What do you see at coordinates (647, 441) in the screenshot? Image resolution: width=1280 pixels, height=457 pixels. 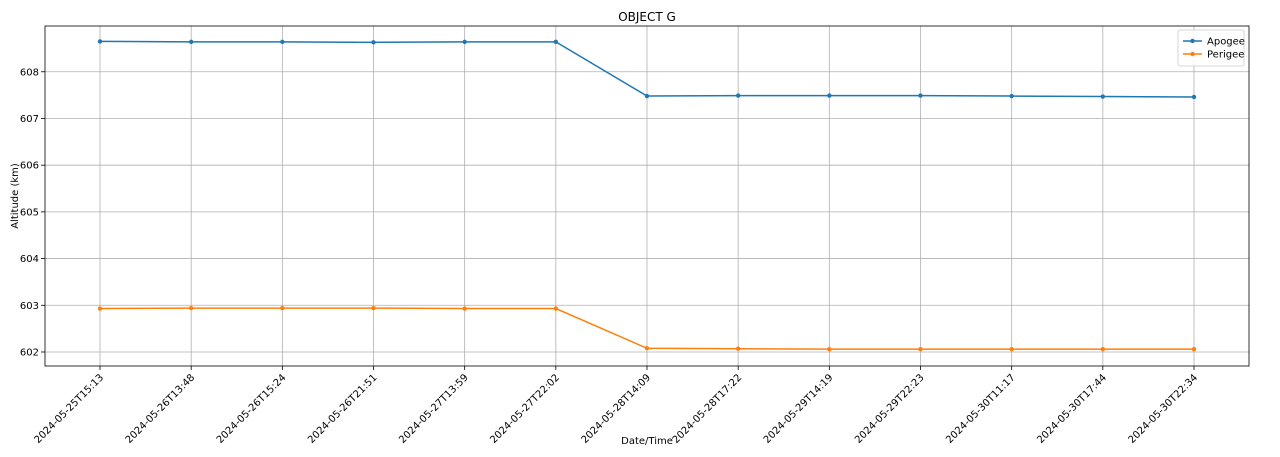 I see `x-axis-label: Date/Time` at bounding box center [647, 441].